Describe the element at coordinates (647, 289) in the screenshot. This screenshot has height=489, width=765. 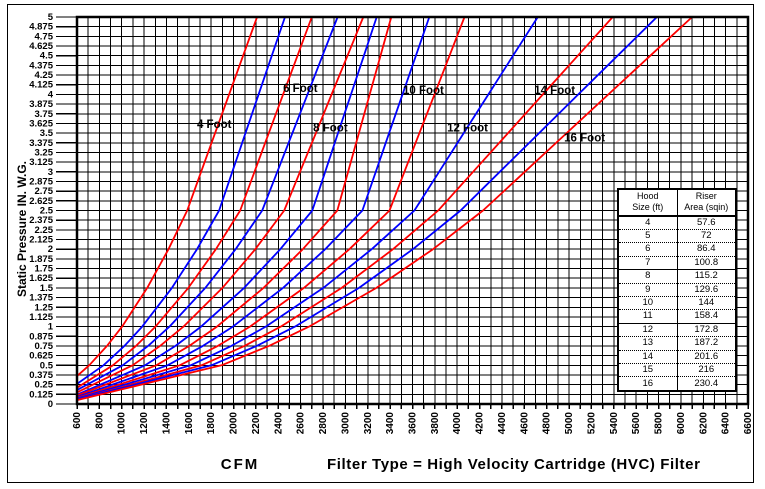
I see `hood-size-value: 9` at that location.